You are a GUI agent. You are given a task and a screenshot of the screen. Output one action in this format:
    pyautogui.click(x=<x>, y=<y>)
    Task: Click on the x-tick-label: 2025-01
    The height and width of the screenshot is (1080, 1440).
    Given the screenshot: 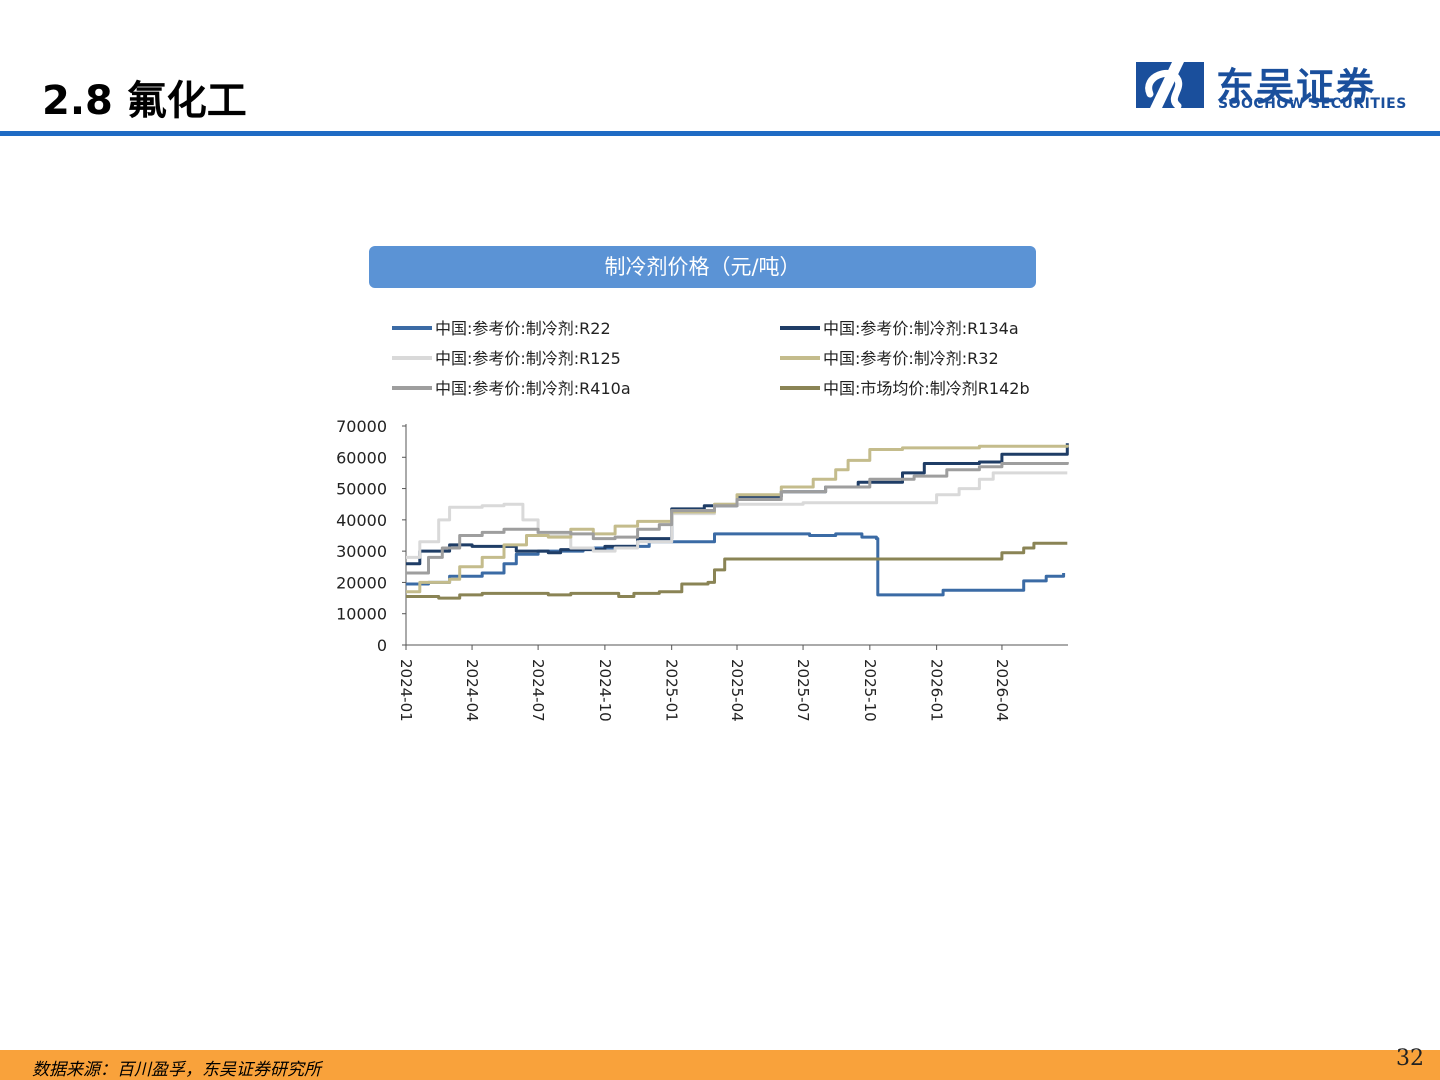 What is the action you would take?
    pyautogui.click(x=672, y=690)
    